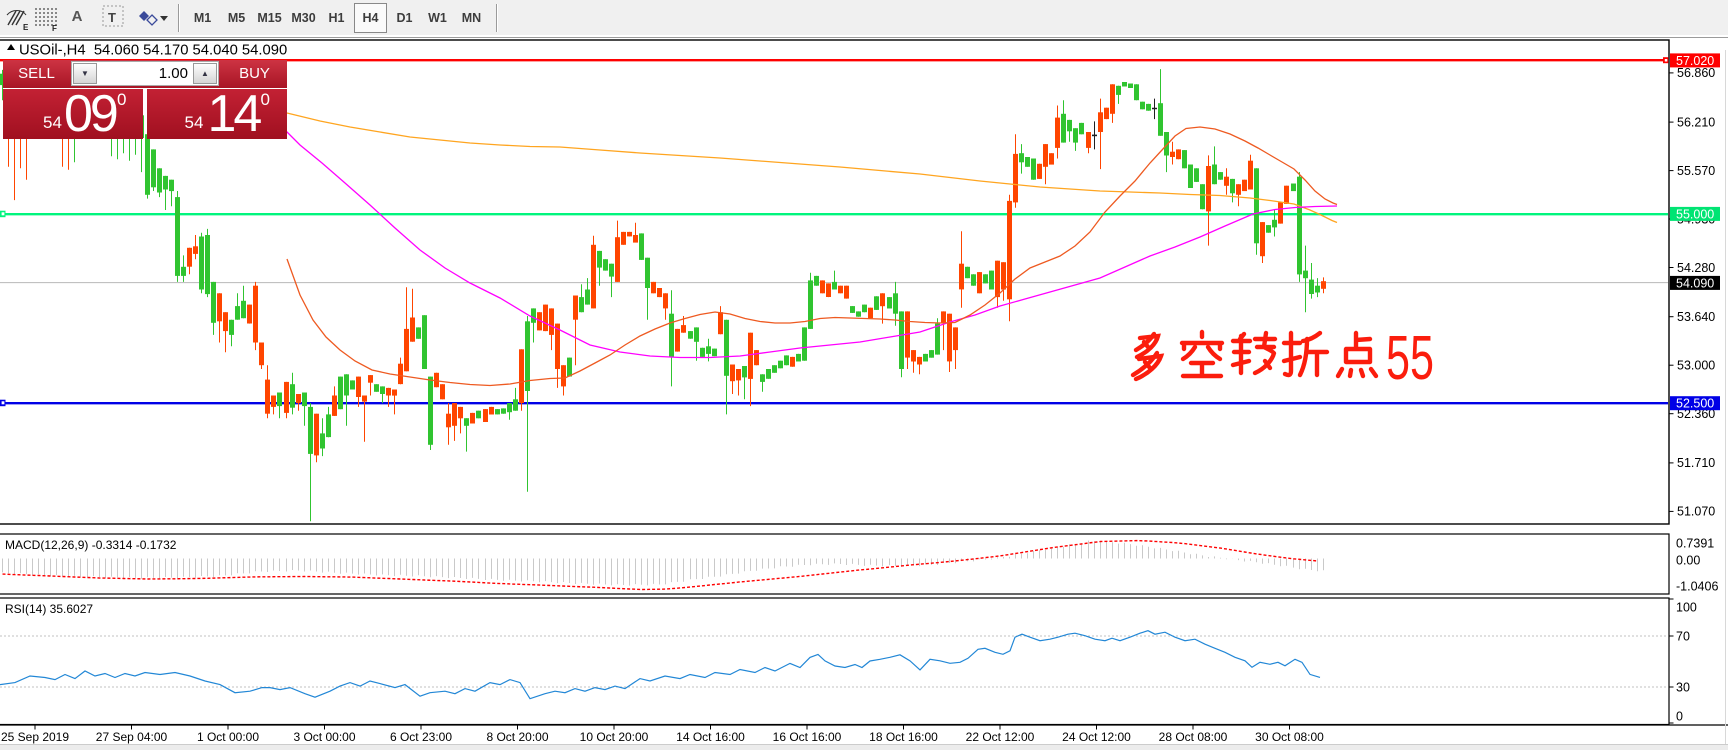  I want to click on svg-text: 53.640, so click(1696, 317).